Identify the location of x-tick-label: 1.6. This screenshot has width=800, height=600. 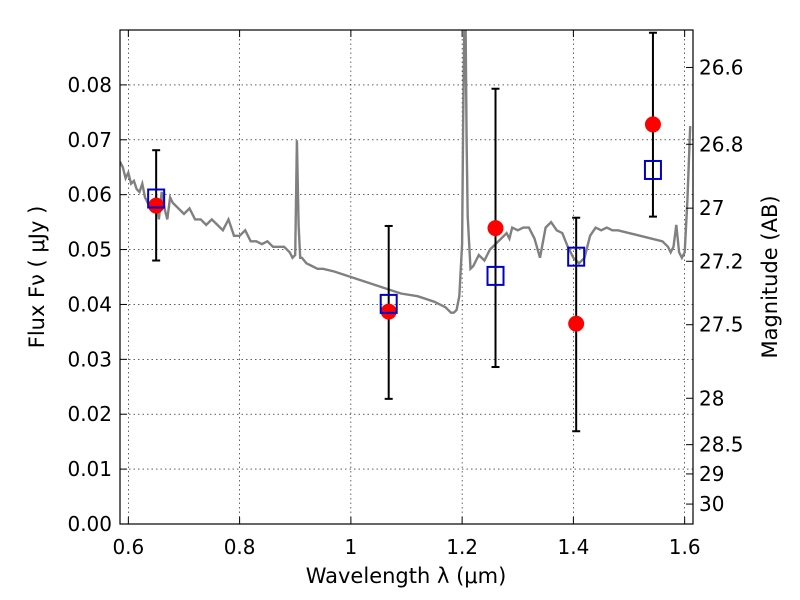
(685, 547).